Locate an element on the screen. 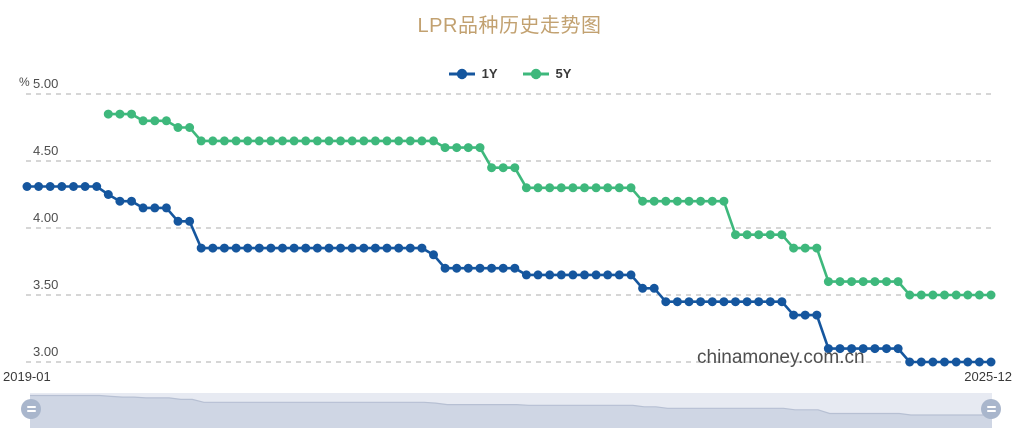 This screenshot has width=1019, height=440. datazoom-slider is located at coordinates (511, 410).